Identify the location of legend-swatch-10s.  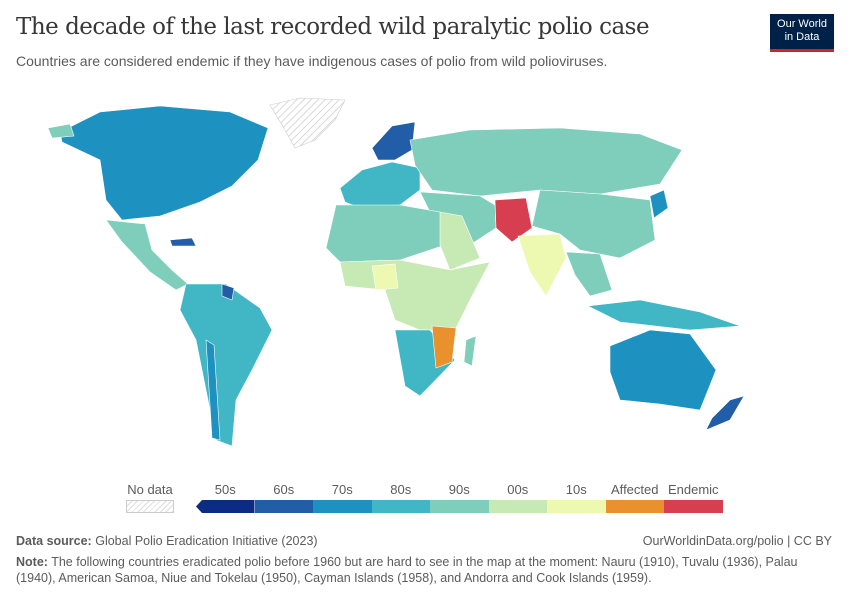
(576, 506).